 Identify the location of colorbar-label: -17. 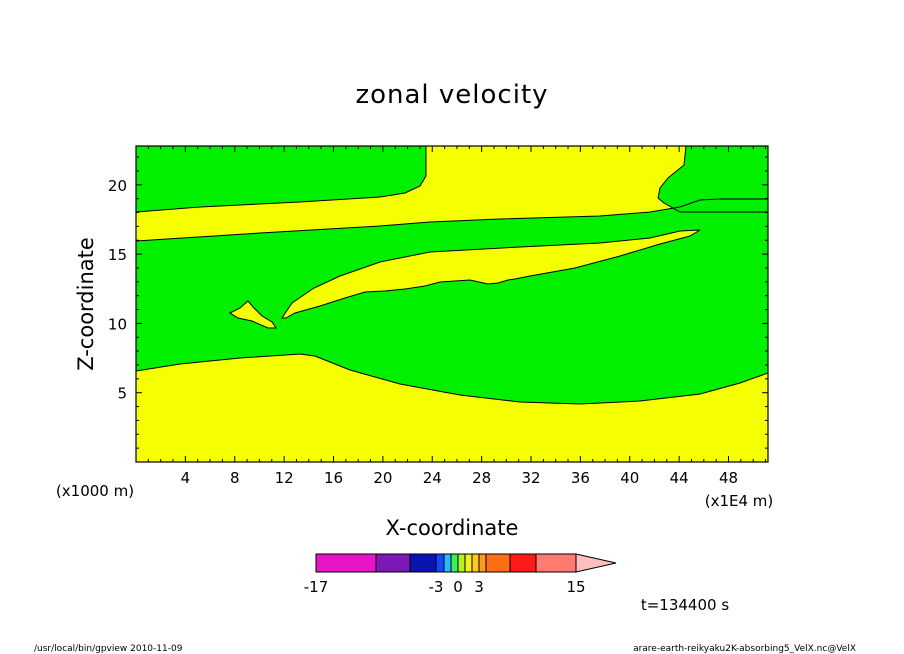
(316, 587).